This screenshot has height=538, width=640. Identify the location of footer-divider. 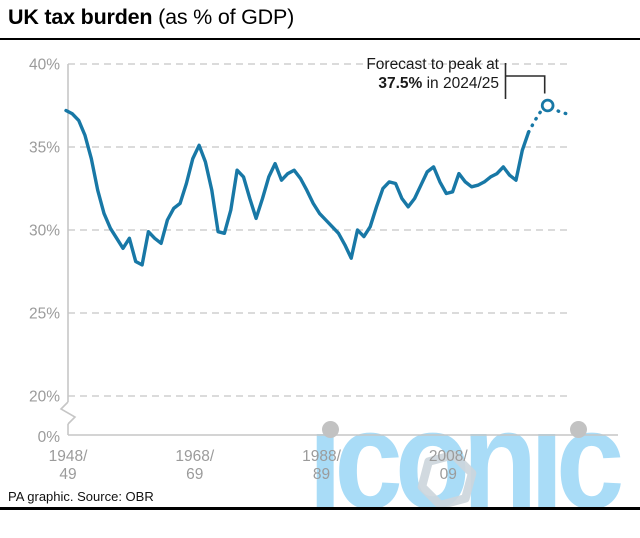
(320, 508).